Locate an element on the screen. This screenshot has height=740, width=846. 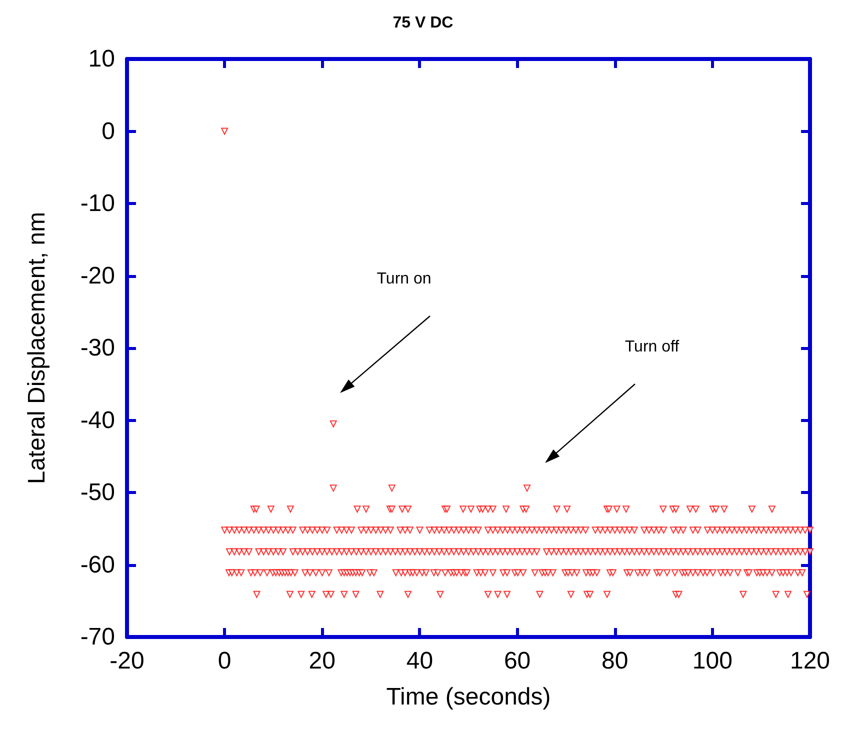
x-tick-label: -20 is located at coordinates (127, 661).